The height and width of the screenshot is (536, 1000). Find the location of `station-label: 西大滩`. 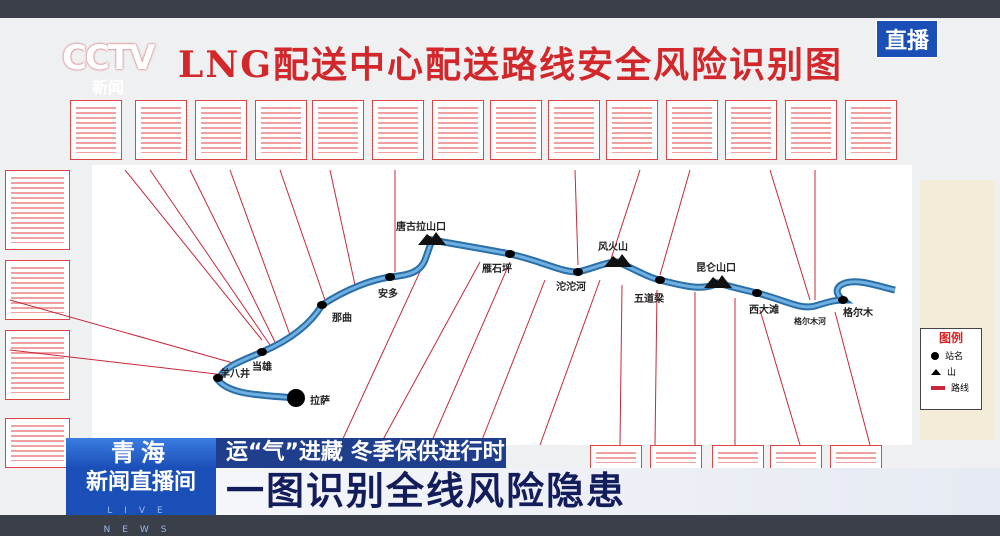

station-label: 西大滩 is located at coordinates (764, 310).